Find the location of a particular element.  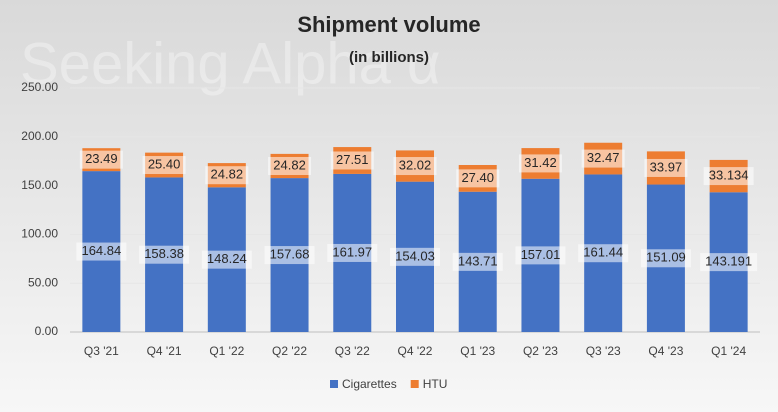

value-label: 148.24 is located at coordinates (227, 258).